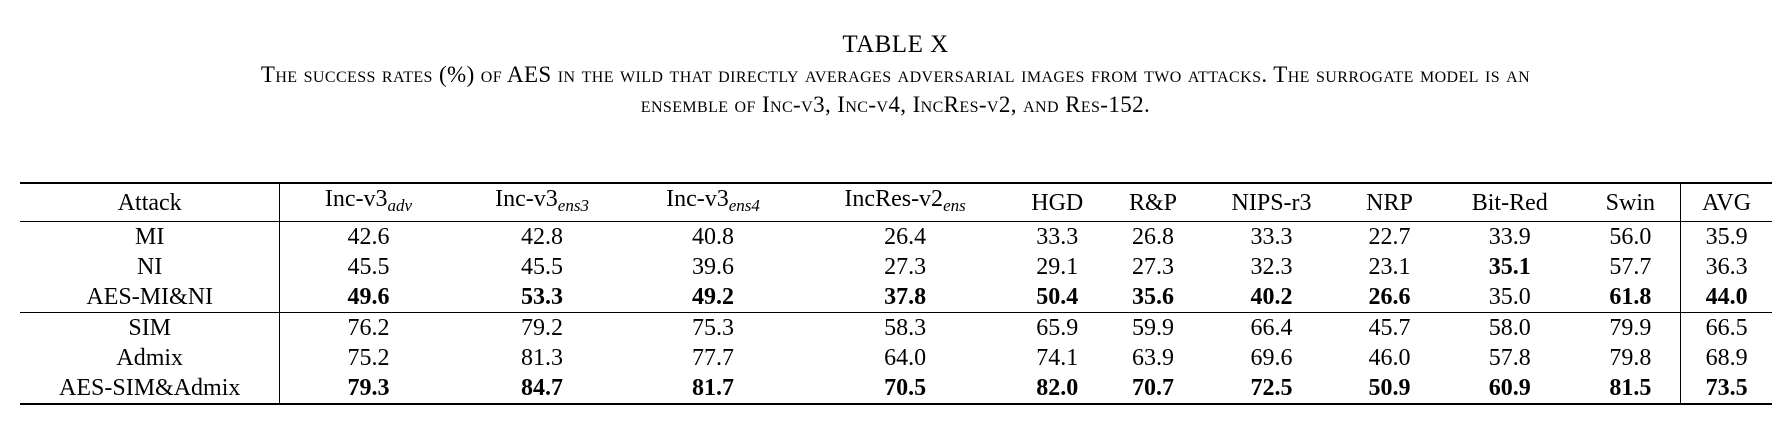 The height and width of the screenshot is (446, 1791). What do you see at coordinates (1726, 388) in the screenshot?
I see `value-cell: 73.5` at bounding box center [1726, 388].